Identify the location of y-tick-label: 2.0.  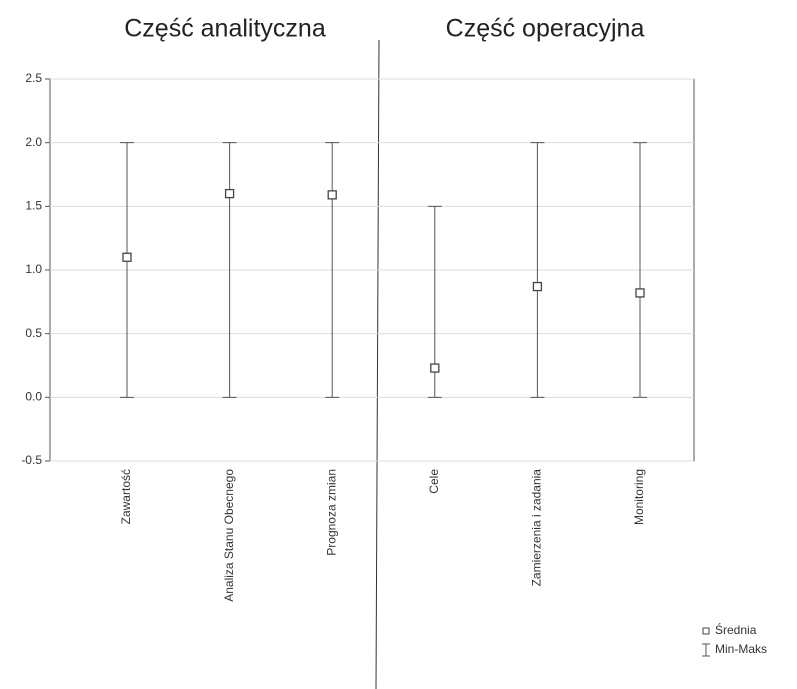
(33, 142).